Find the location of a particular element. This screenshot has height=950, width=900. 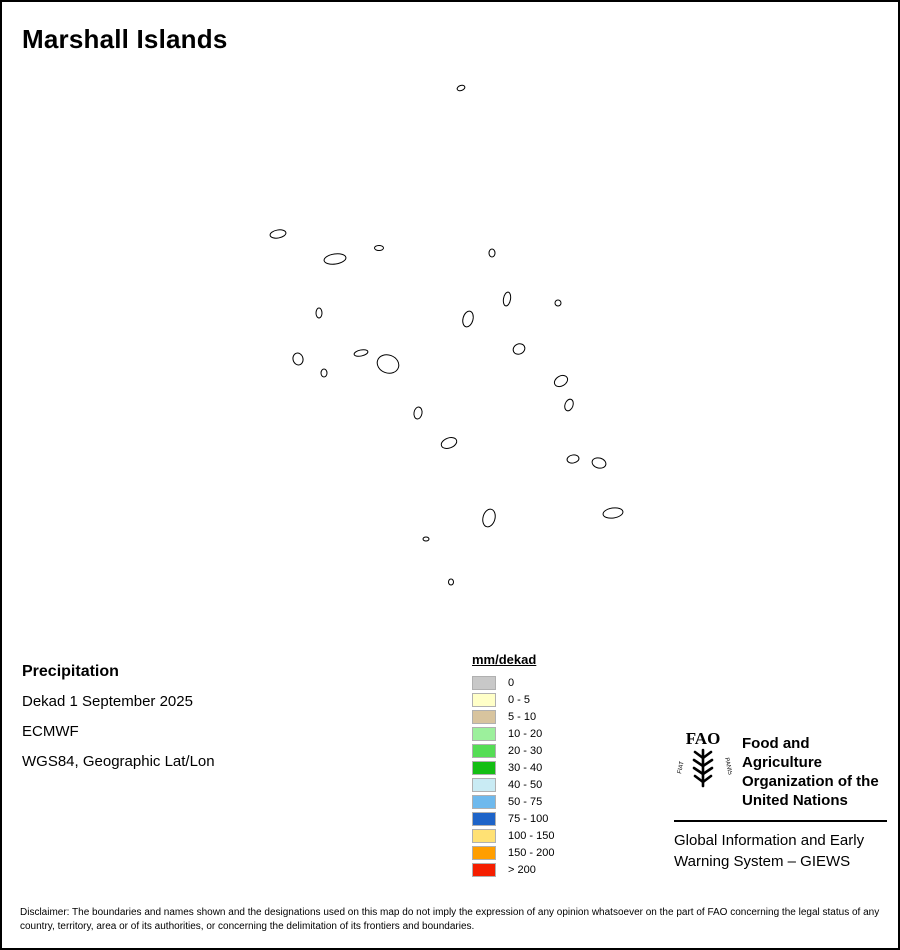

fao-motto-right: PANIS is located at coordinates (727, 766).